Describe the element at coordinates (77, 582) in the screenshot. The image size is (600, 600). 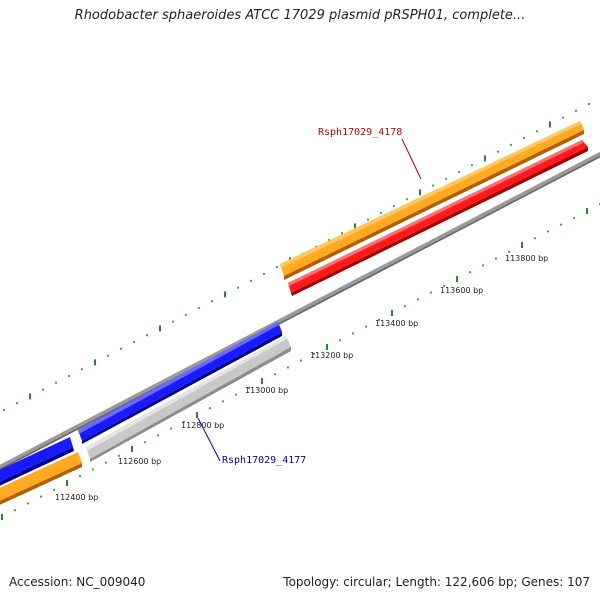
I see `accession-text: Accession: NC_009040` at that location.